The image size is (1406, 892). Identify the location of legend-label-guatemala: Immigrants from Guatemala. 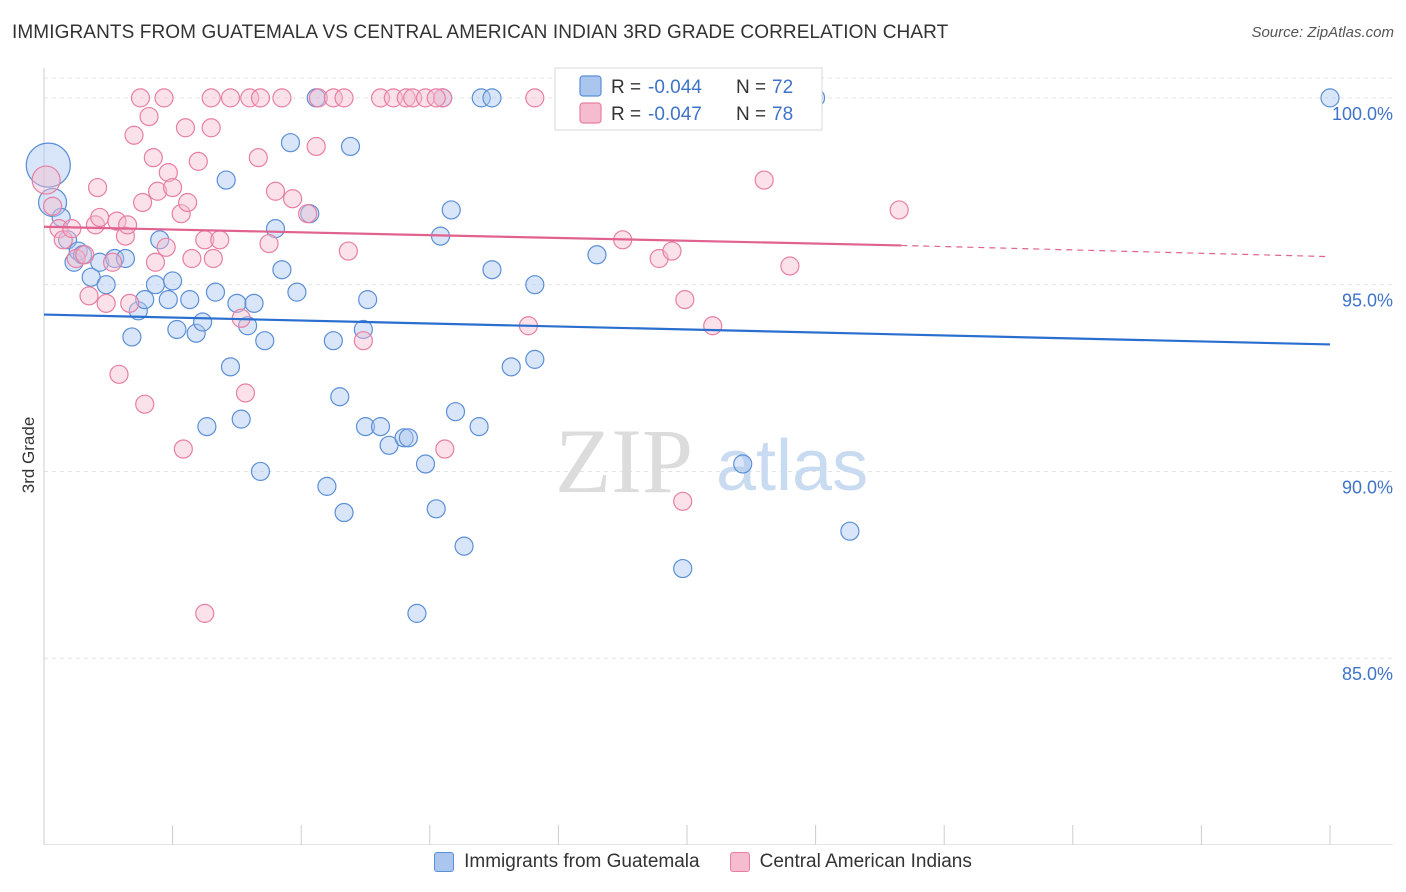
(582, 861).